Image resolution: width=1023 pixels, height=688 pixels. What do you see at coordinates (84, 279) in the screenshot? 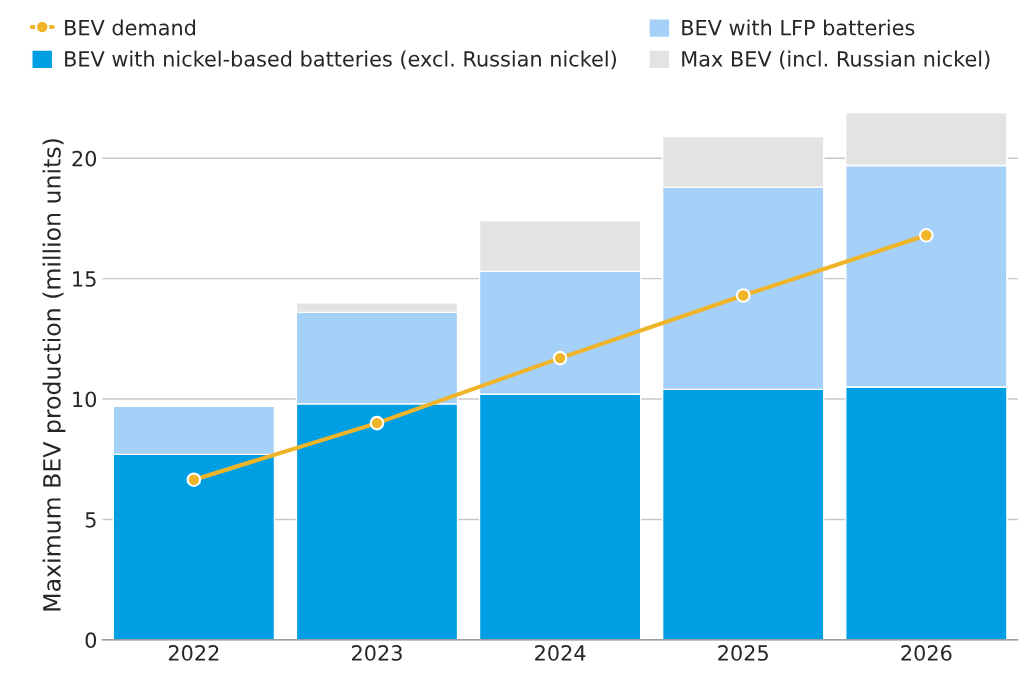
I see `y-tick-label: 15` at bounding box center [84, 279].